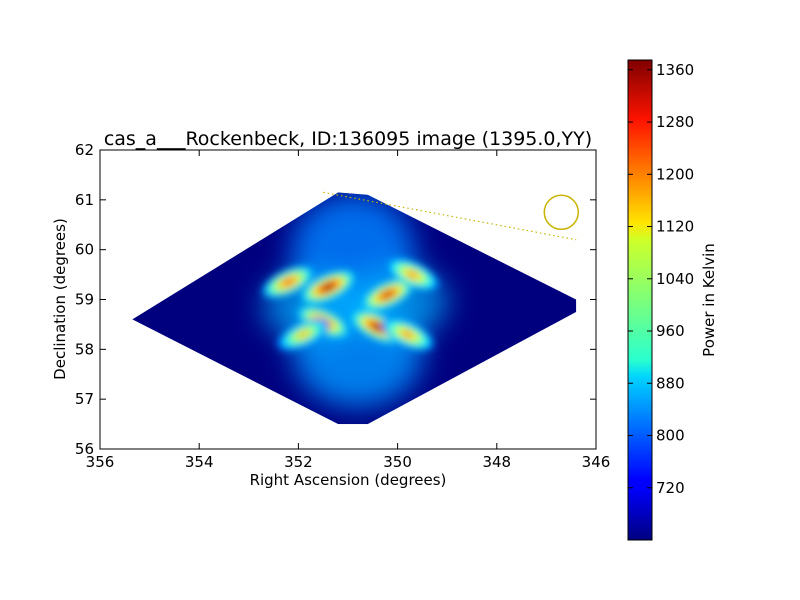 Image resolution: width=800 pixels, height=600 pixels. I want to click on colorbar-label: Power in Kelvin, so click(709, 300).